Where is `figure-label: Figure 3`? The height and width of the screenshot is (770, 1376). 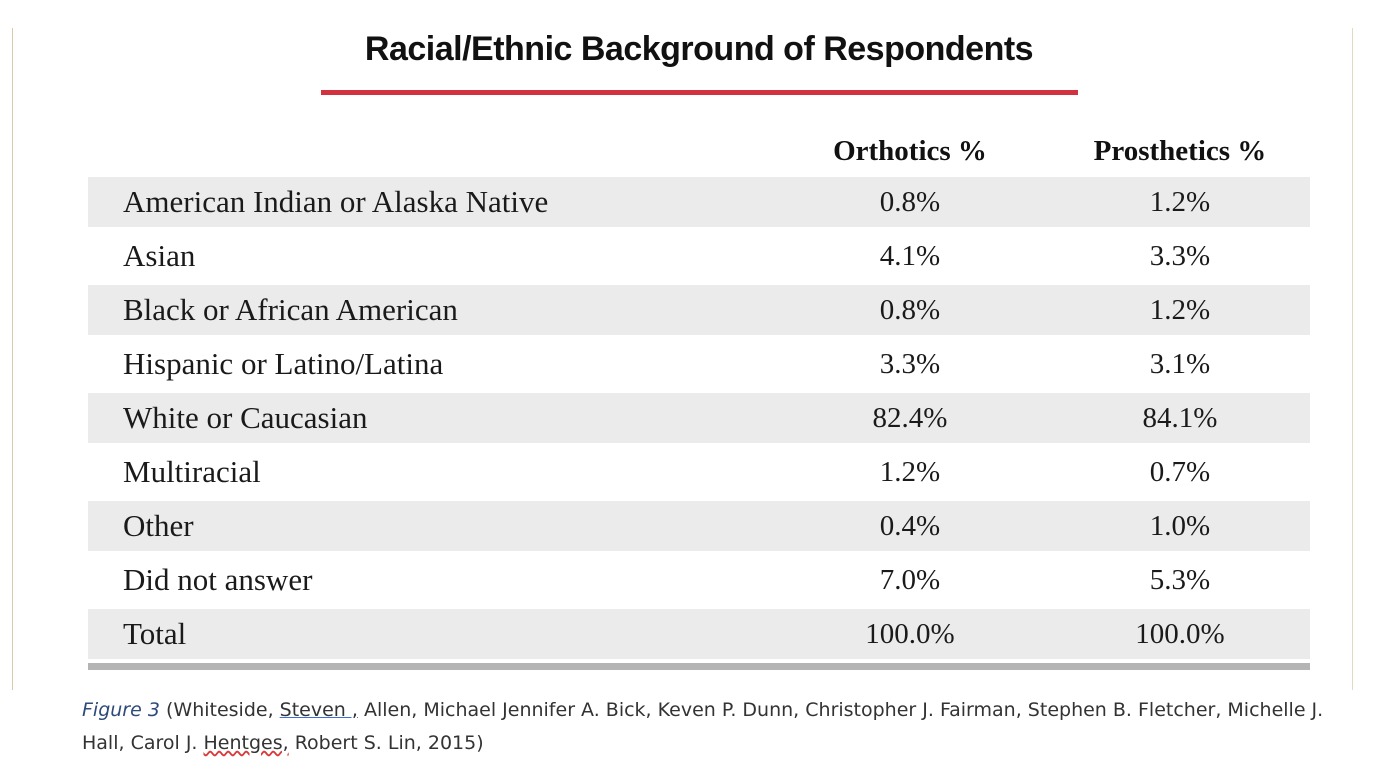
figure-label: Figure 3 is located at coordinates (121, 710).